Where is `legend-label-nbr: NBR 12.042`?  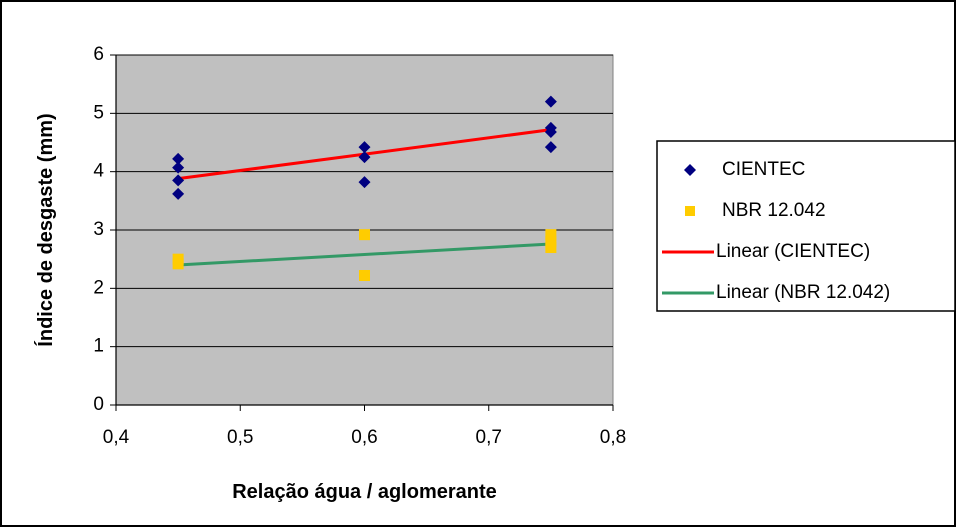 legend-label-nbr: NBR 12.042 is located at coordinates (774, 210).